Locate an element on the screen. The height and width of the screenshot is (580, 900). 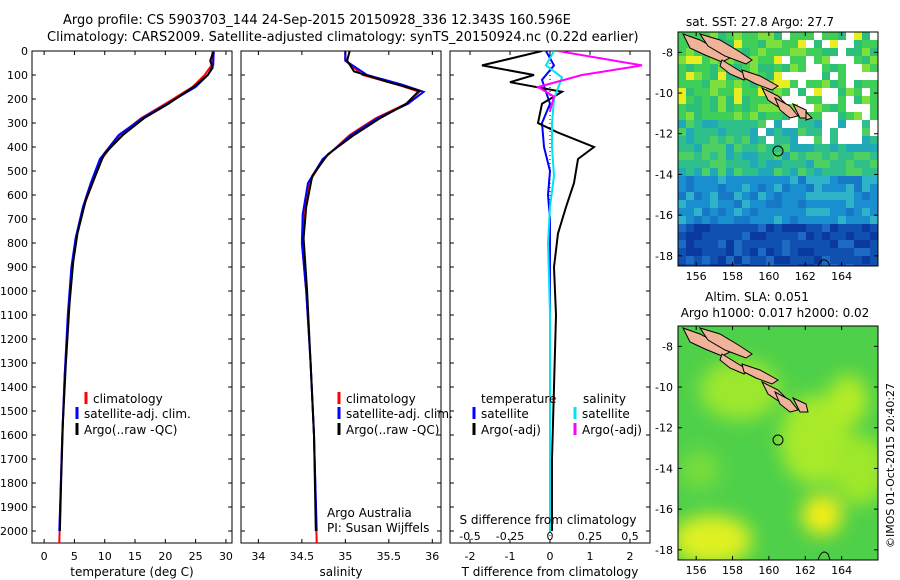
depth-tick-label: 100 is located at coordinates (17, 75).